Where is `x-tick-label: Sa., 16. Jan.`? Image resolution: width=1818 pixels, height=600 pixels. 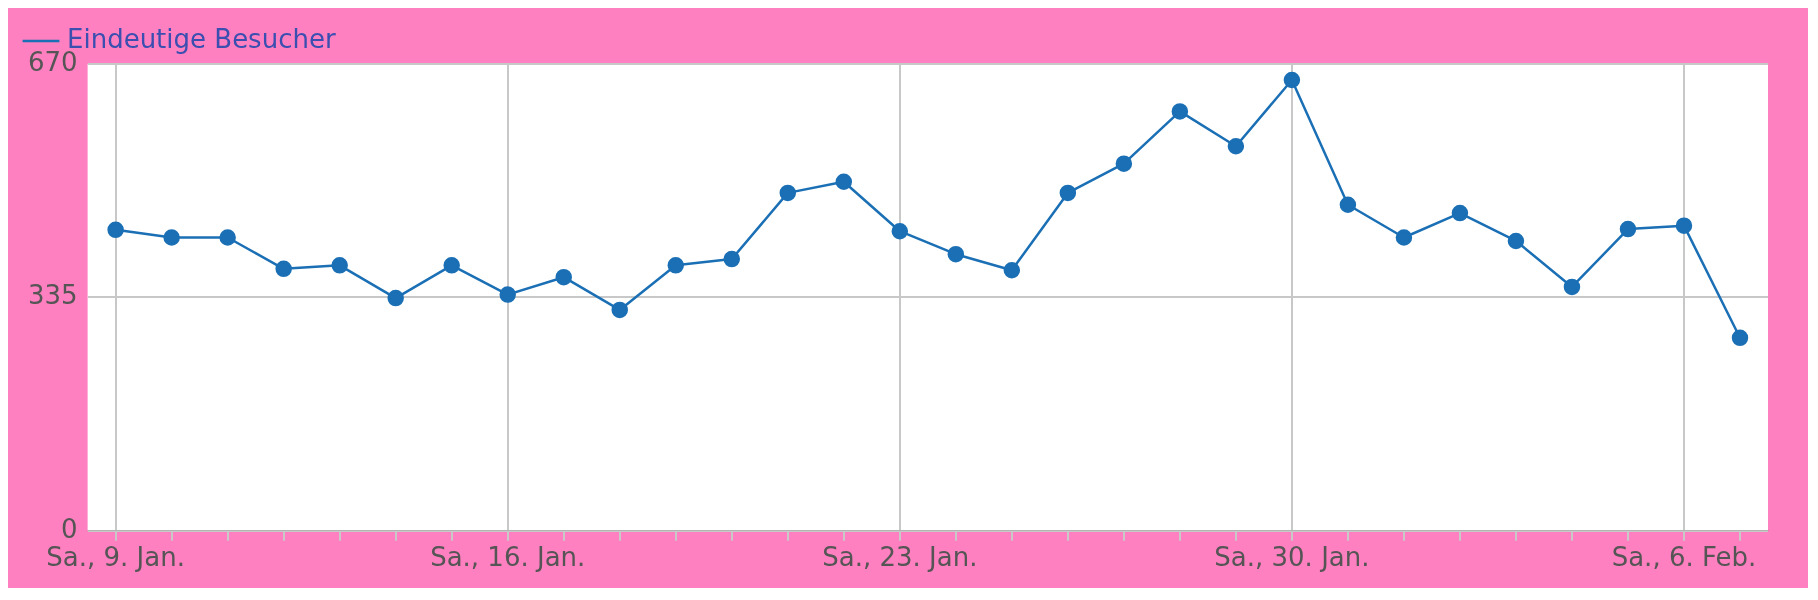
x-tick-label: Sa., 16. Jan. is located at coordinates (508, 557).